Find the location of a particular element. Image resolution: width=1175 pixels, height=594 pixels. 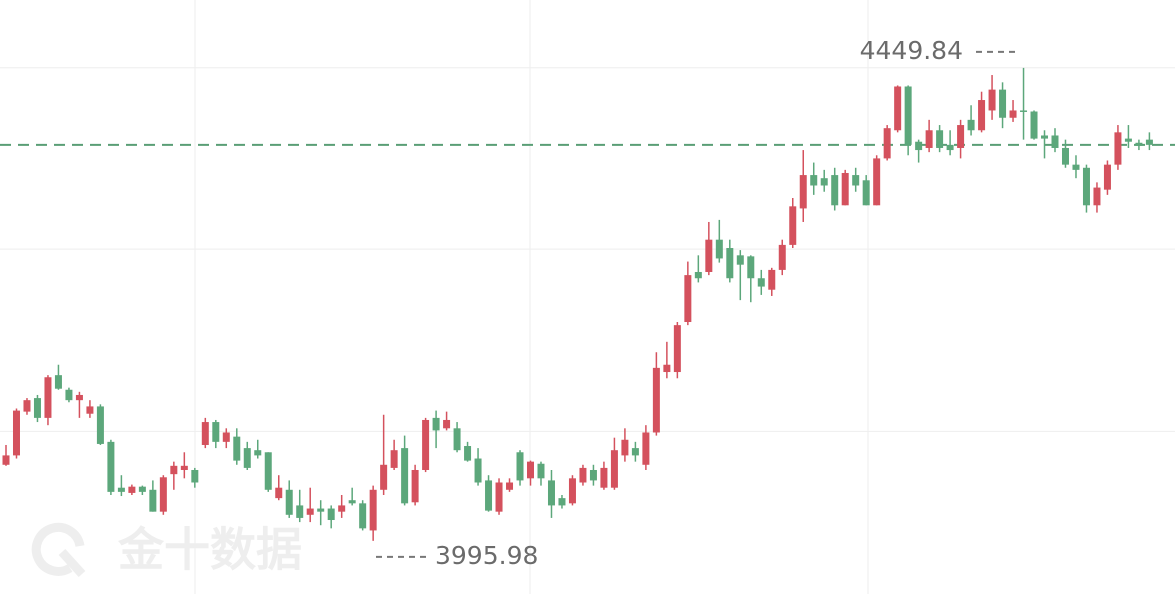

watermark-logo-ring is located at coordinates (58, 549).